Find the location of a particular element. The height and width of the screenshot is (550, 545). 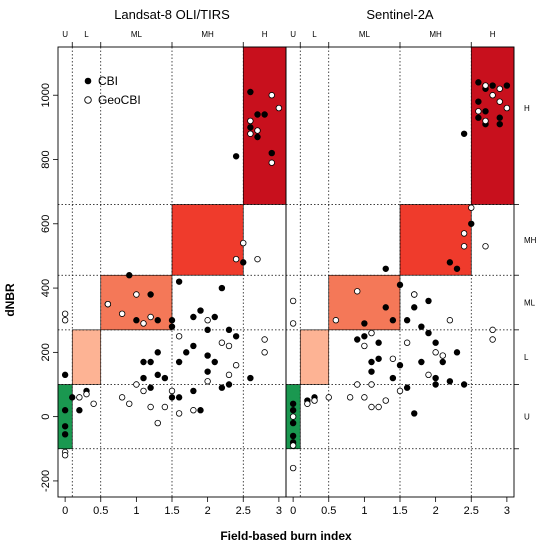

y-tick-label: 1000 is located at coordinates (46, 95).